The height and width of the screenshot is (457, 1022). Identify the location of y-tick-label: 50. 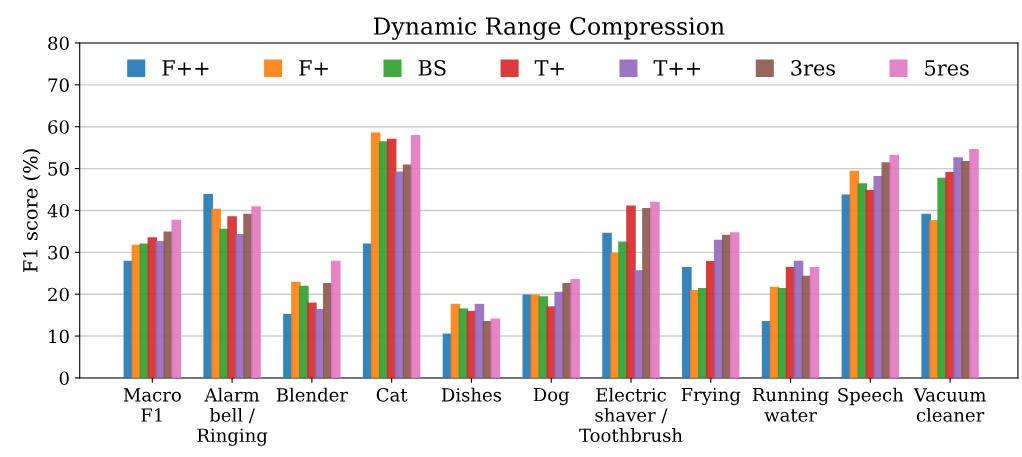
(58, 169).